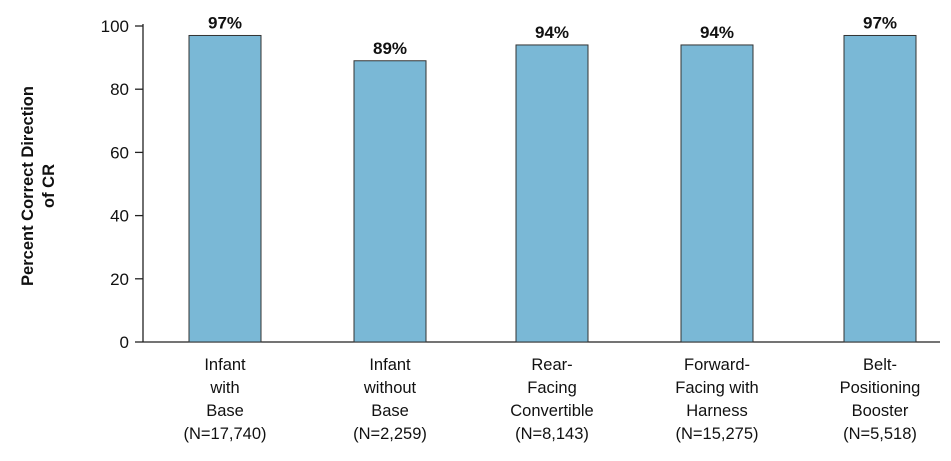 The image size is (951, 461). What do you see at coordinates (119, 152) in the screenshot?
I see `y-tick-label: 60` at bounding box center [119, 152].